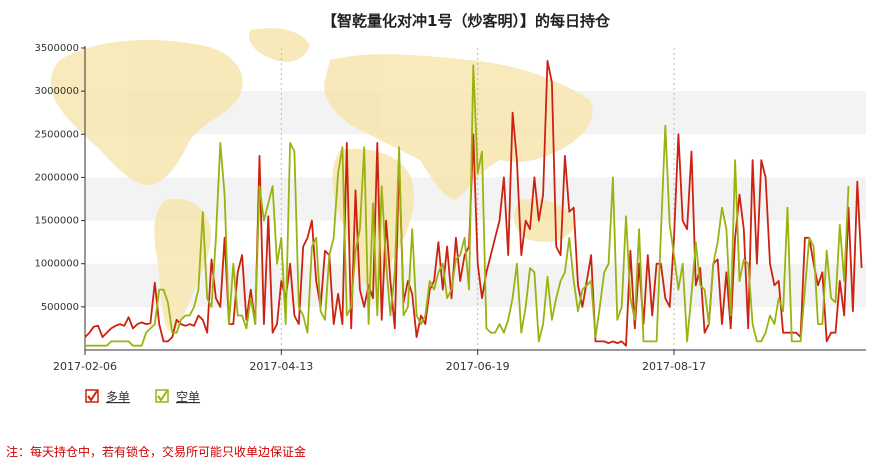 The width and height of the screenshot is (884, 467). I want to click on legend-label-short: 空单, so click(188, 397).